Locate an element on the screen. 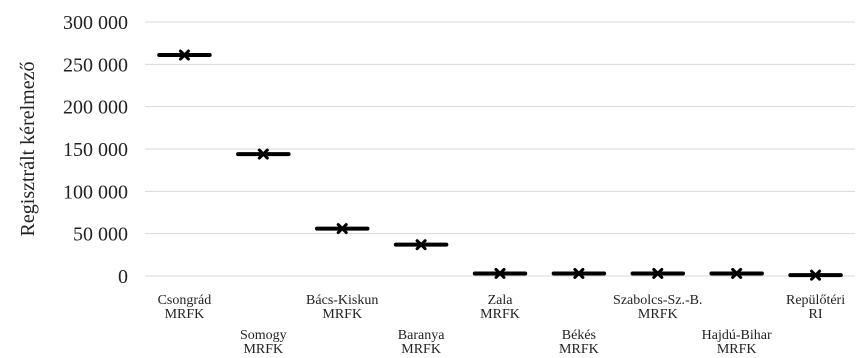 This screenshot has height=358, width=860. y-tick-label: 50 000 is located at coordinates (100, 235).